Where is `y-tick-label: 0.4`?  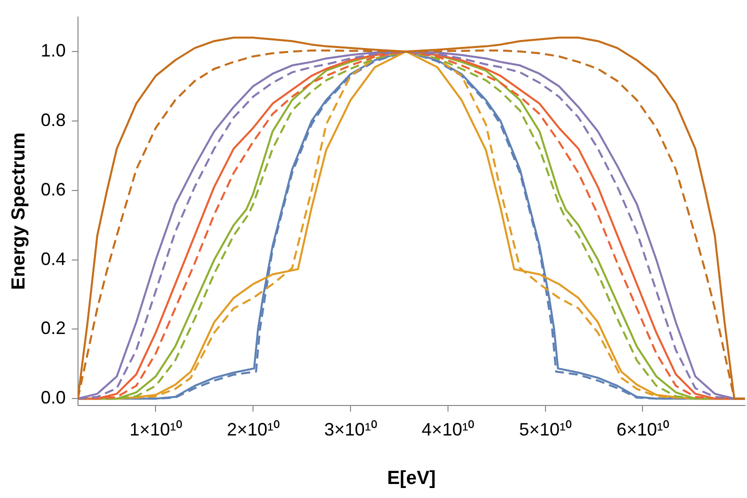
y-tick-label: 0.4 is located at coordinates (53, 258).